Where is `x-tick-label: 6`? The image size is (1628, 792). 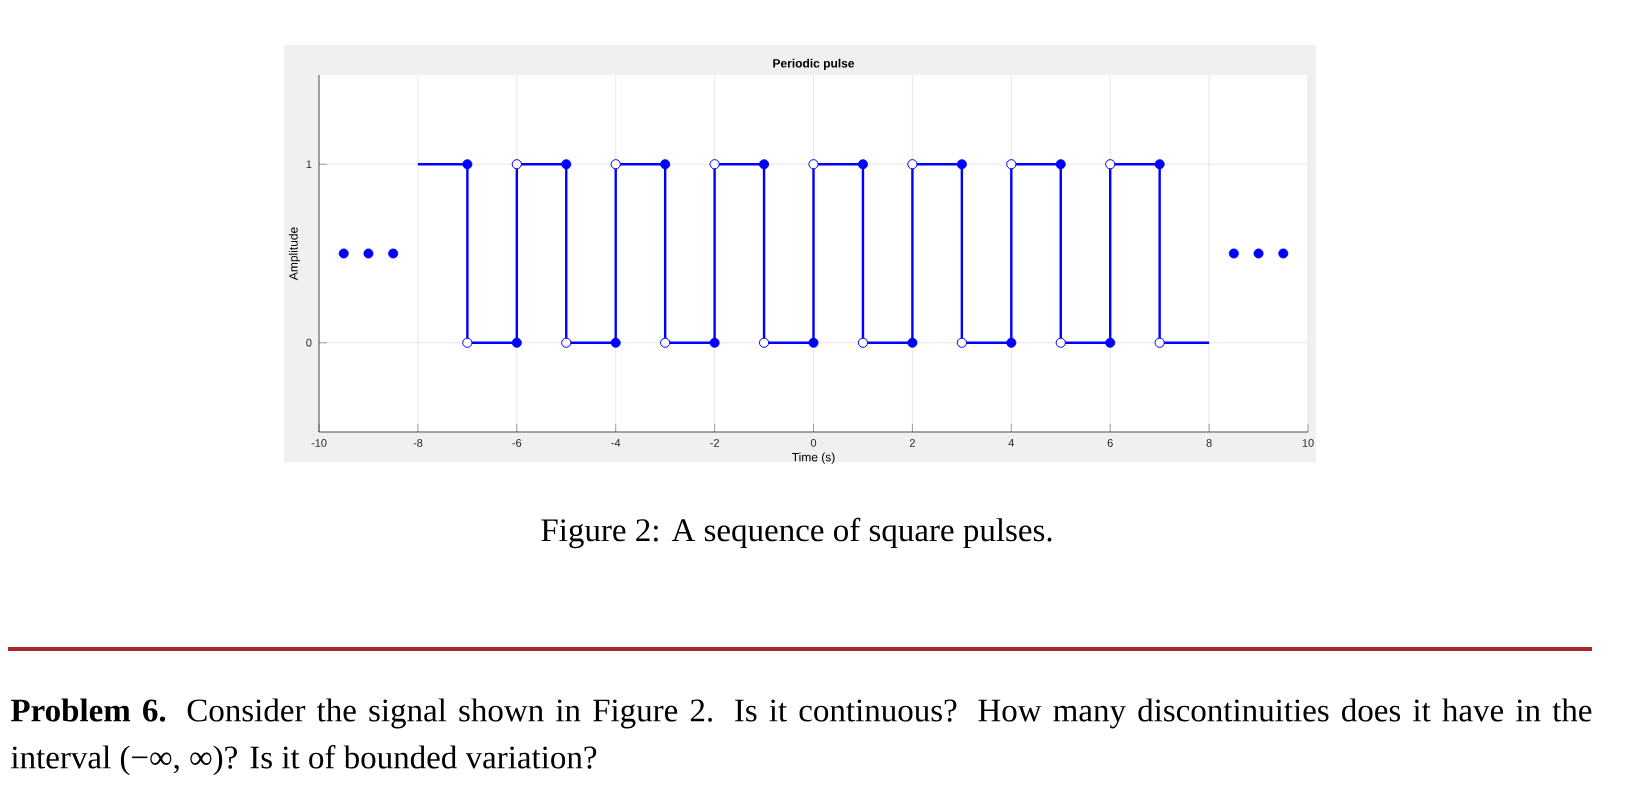 x-tick-label: 6 is located at coordinates (1110, 443).